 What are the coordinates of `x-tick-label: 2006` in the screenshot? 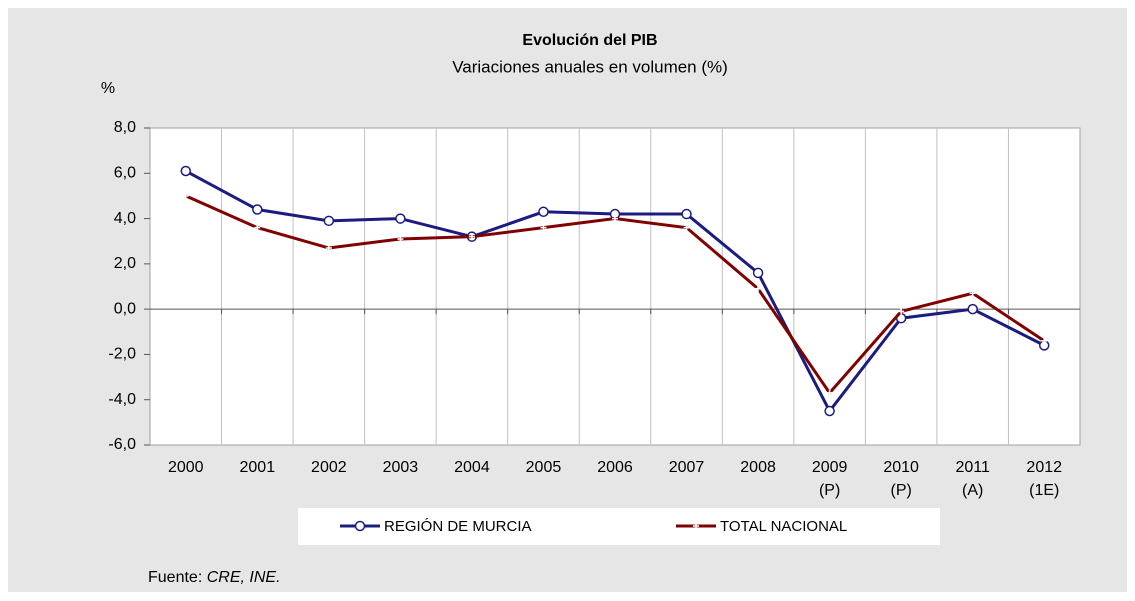 It's located at (615, 467).